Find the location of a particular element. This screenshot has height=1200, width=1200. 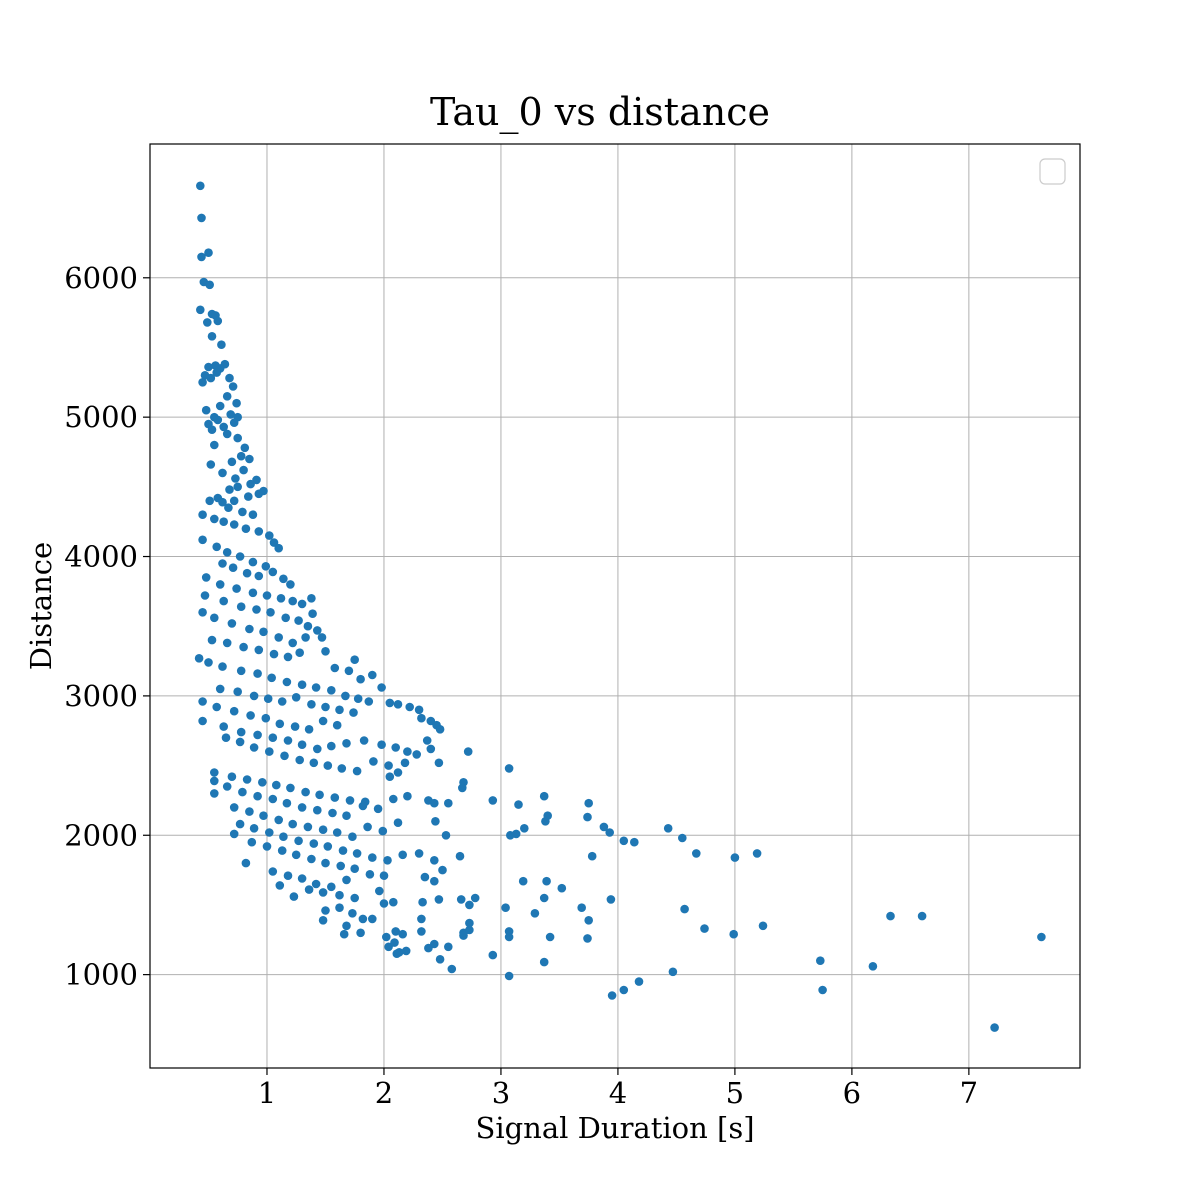

x-tick-label: 3 is located at coordinates (501, 1093).